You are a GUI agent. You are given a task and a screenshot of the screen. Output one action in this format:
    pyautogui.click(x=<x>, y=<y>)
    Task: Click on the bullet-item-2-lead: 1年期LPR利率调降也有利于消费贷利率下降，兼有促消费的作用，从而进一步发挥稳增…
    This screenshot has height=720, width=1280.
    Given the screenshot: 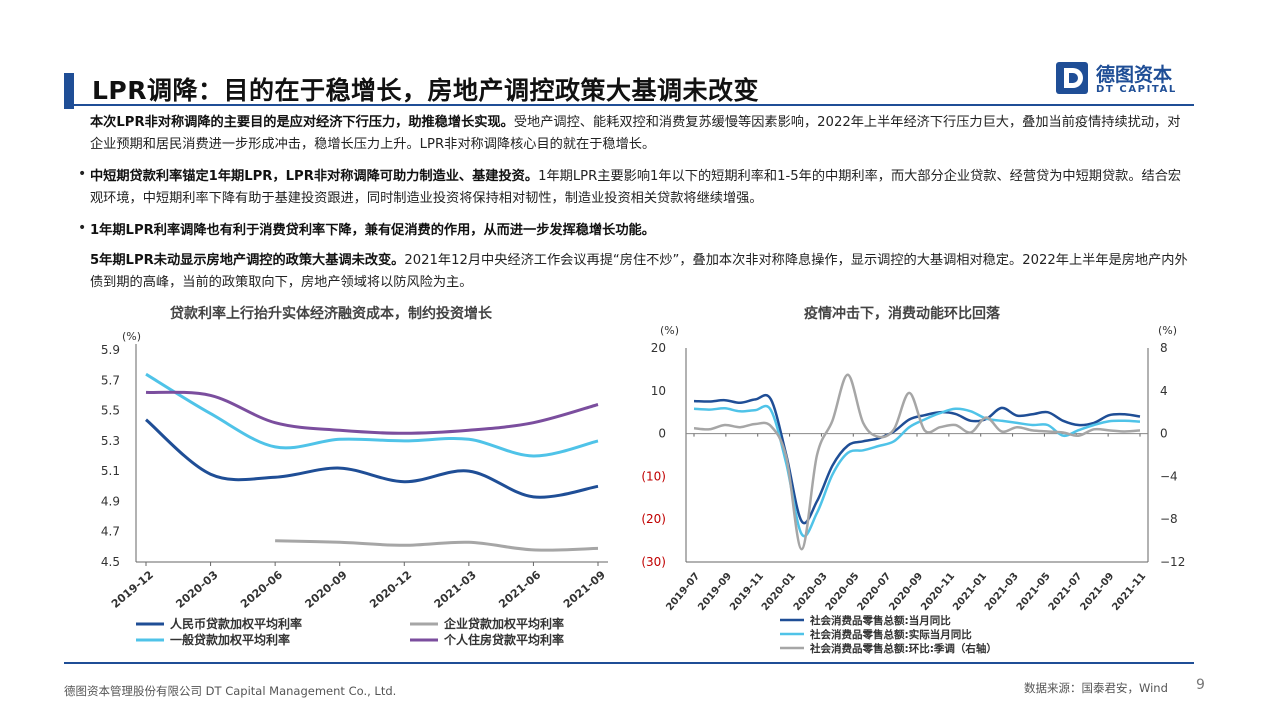 What is the action you would take?
    pyautogui.click(x=372, y=230)
    